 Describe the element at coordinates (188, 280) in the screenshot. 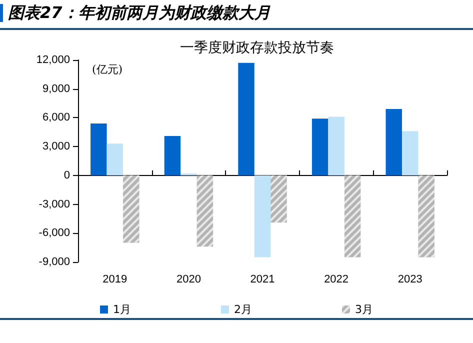

I see `x-tick-label: 2020` at that location.